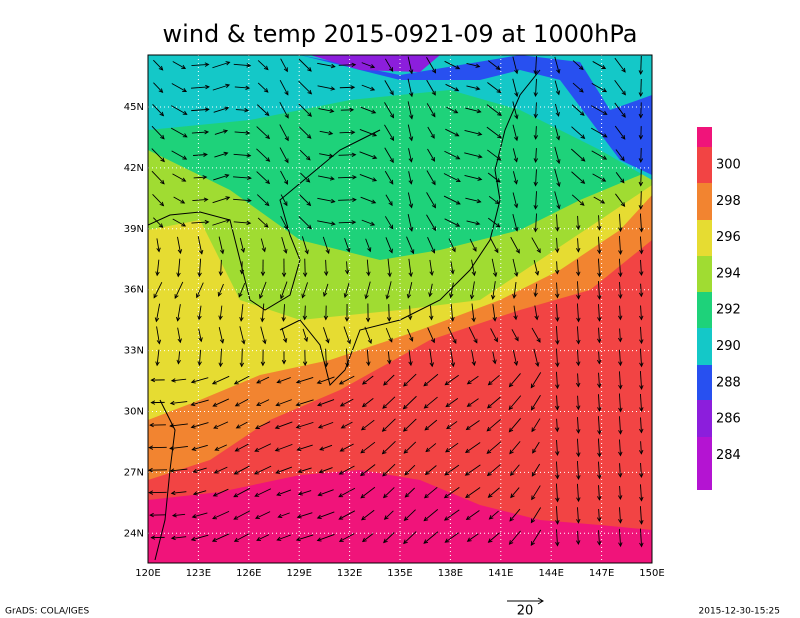 Image resolution: width=800 pixels, height=618 pixels. What do you see at coordinates (450, 573) in the screenshot?
I see `lon-tick-label: 138E` at bounding box center [450, 573].